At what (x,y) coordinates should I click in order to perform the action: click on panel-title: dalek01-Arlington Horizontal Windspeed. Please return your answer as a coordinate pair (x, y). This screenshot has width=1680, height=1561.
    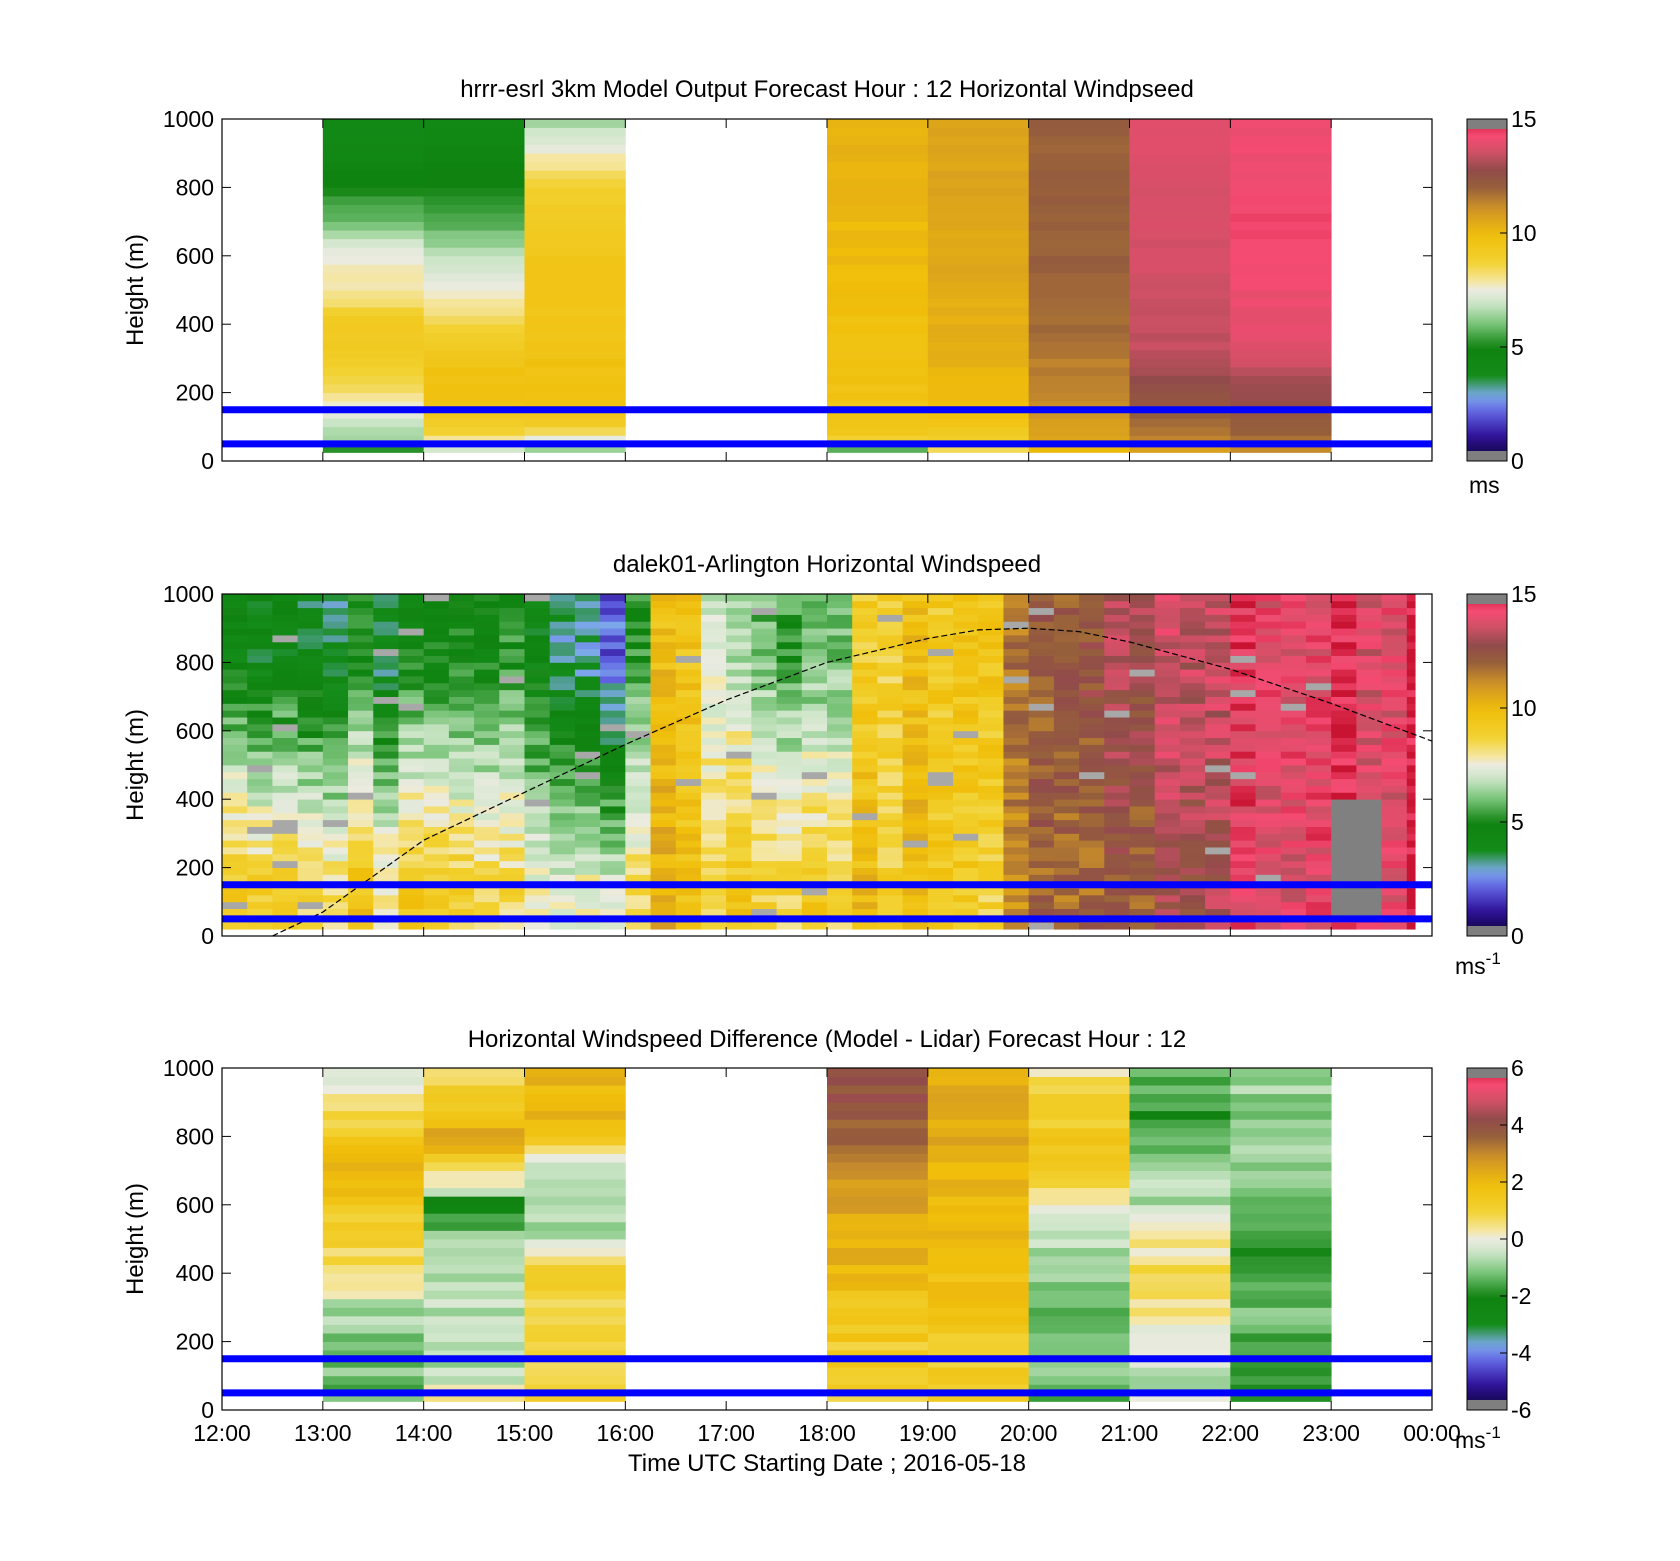
    Looking at the image, I should click on (827, 564).